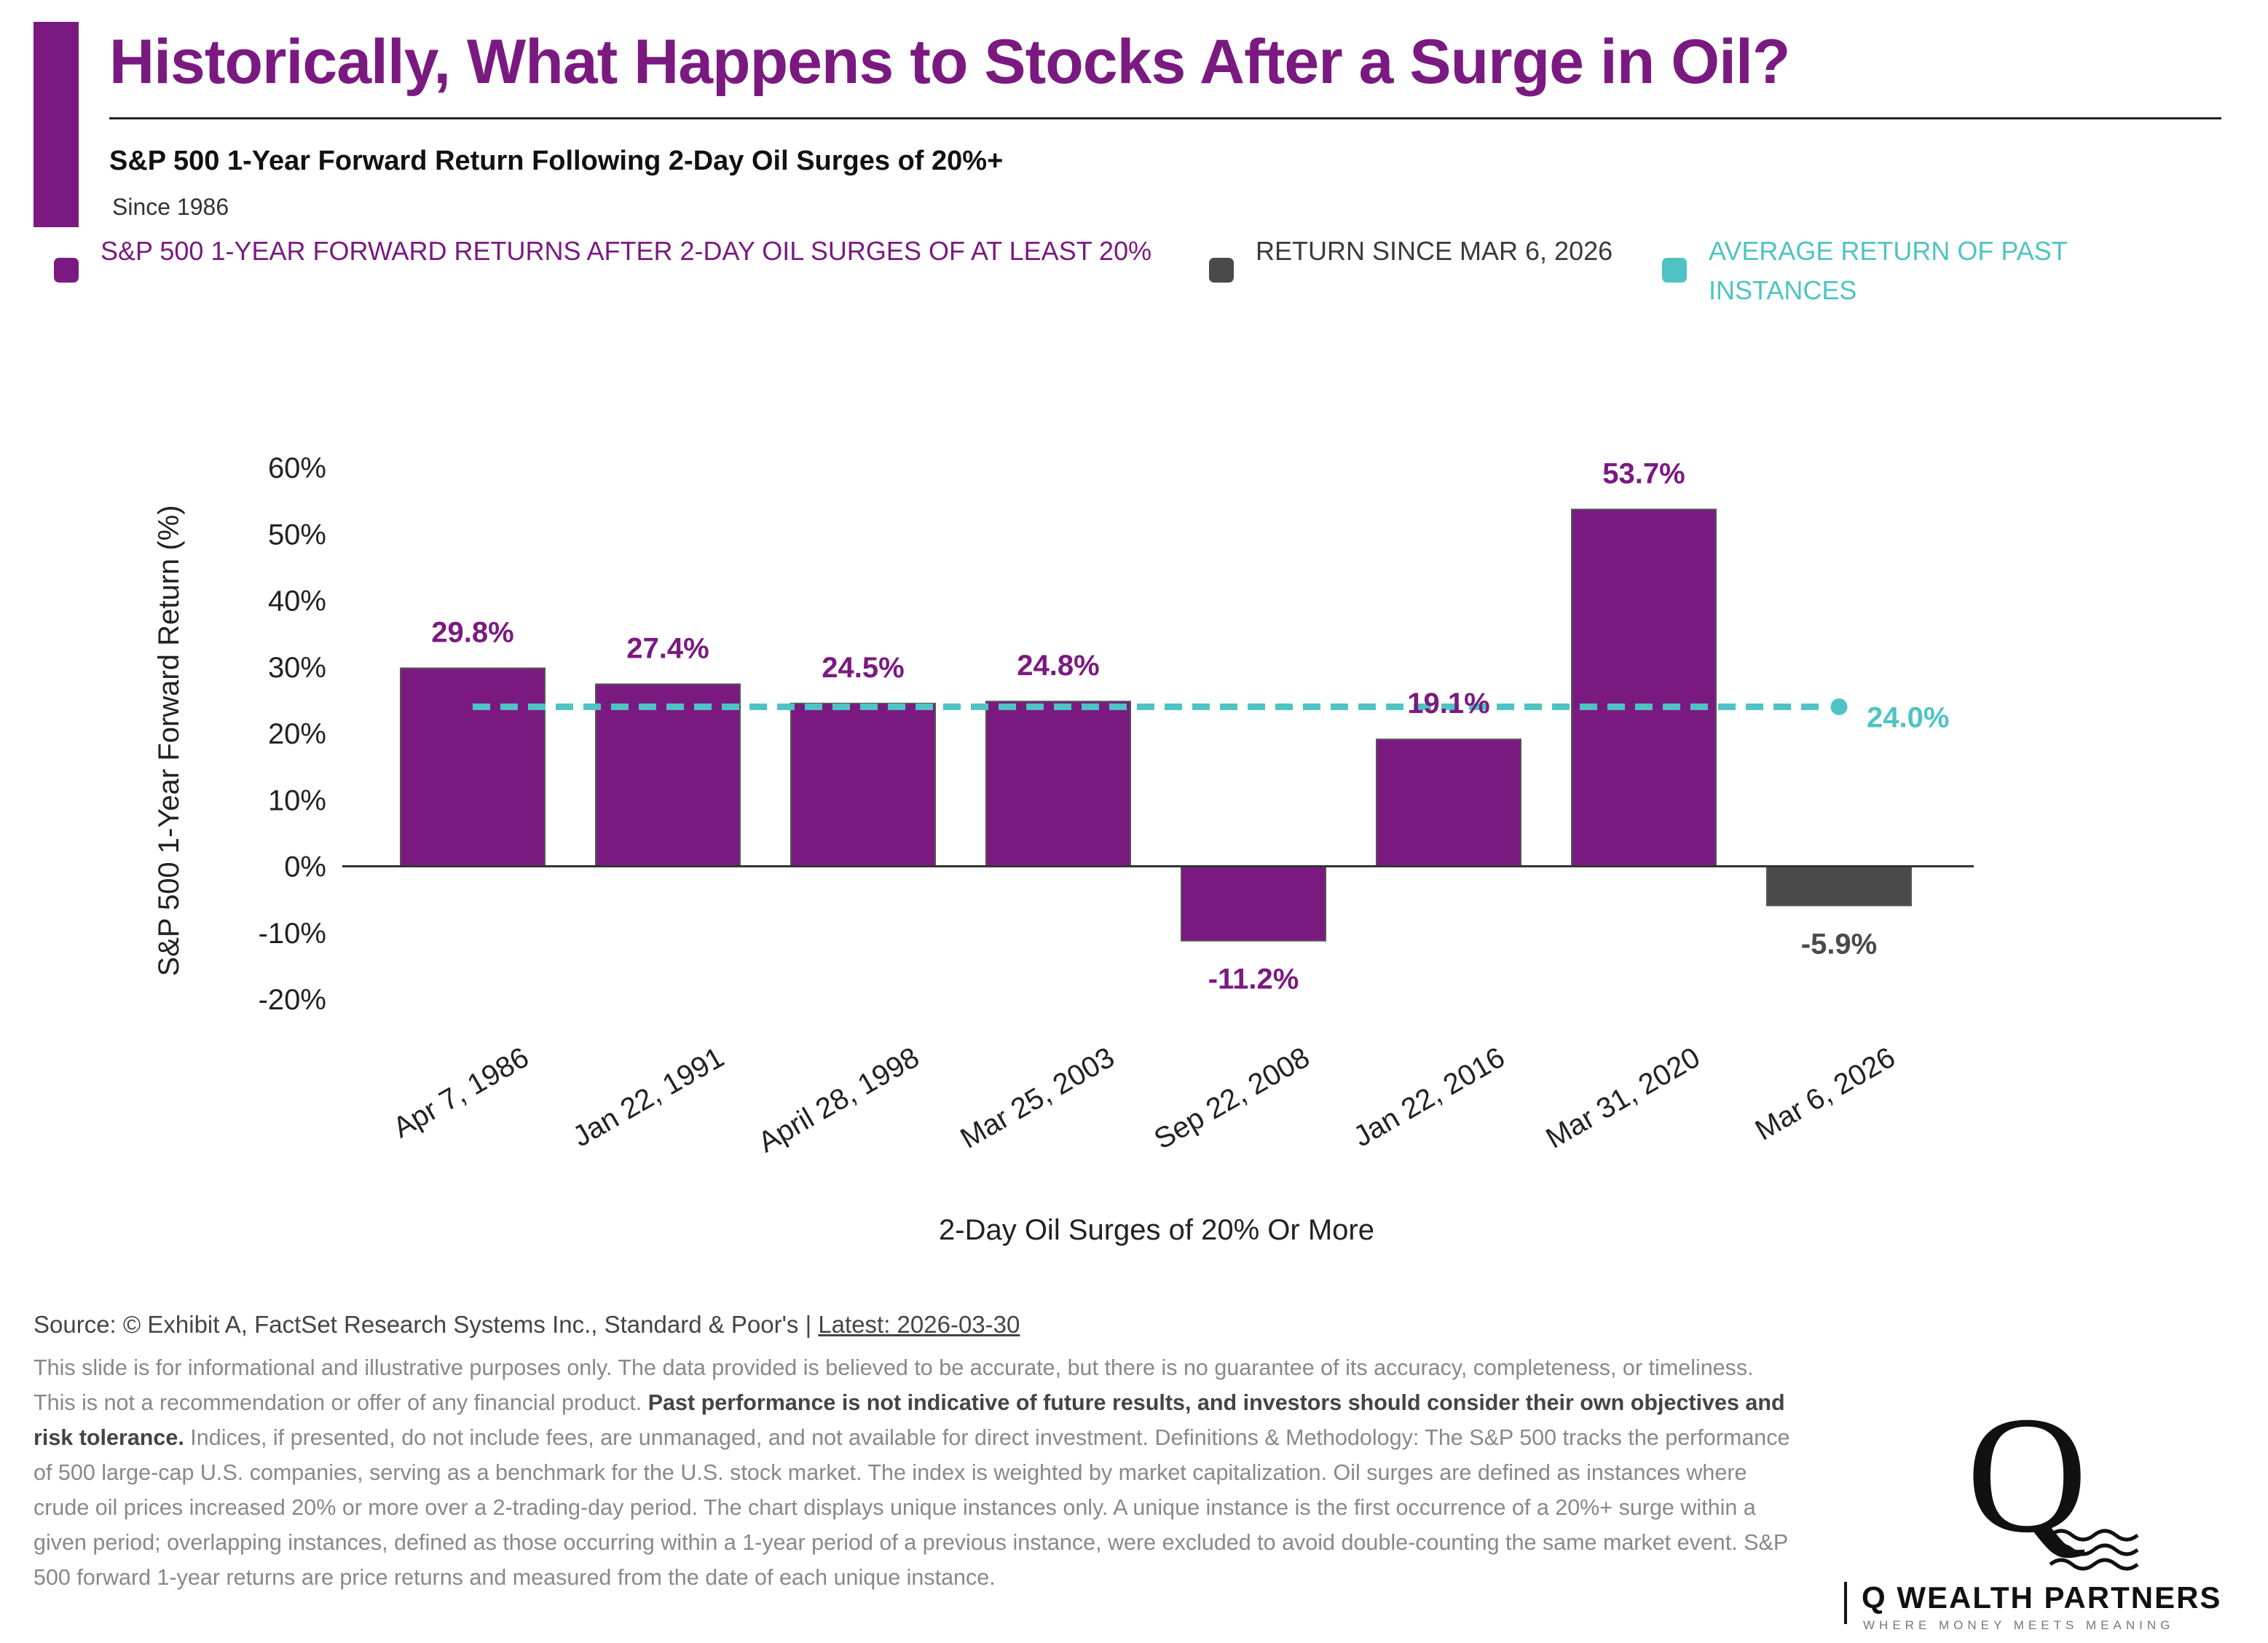 Image resolution: width=2268 pixels, height=1643 pixels. I want to click on y-tick-label: 0%, so click(305, 867).